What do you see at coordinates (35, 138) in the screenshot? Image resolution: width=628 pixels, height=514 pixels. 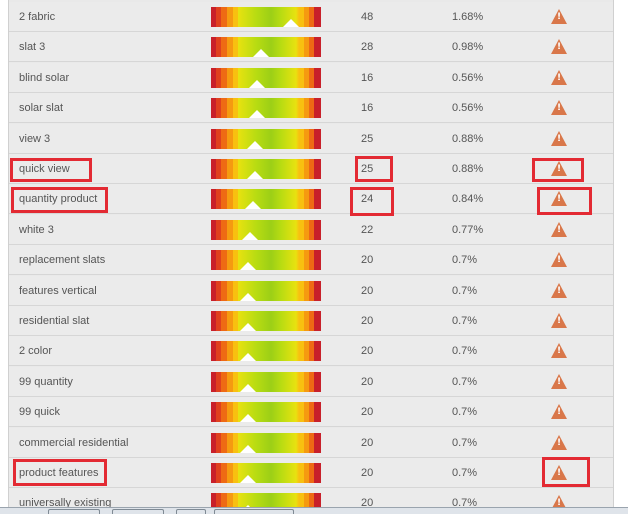 I see `keyword-link: view 3` at bounding box center [35, 138].